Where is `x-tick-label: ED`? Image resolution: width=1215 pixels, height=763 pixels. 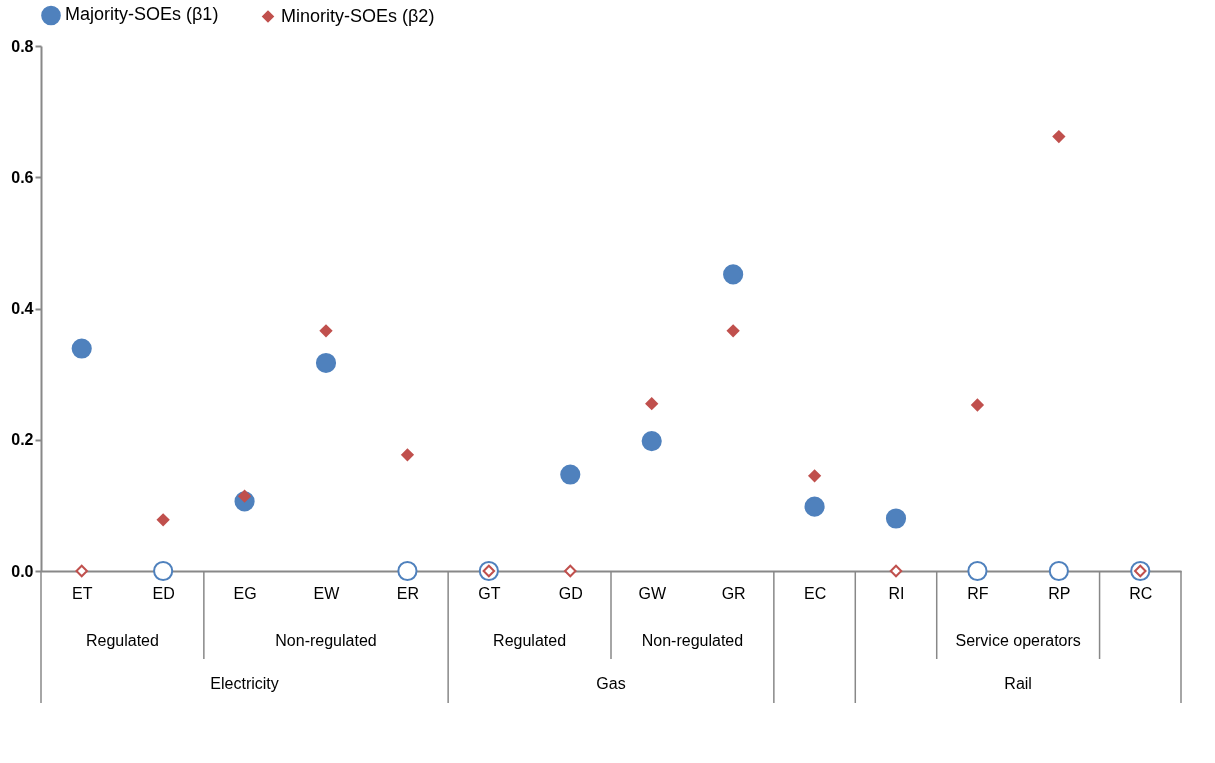
x-tick-label: ED is located at coordinates (163, 593).